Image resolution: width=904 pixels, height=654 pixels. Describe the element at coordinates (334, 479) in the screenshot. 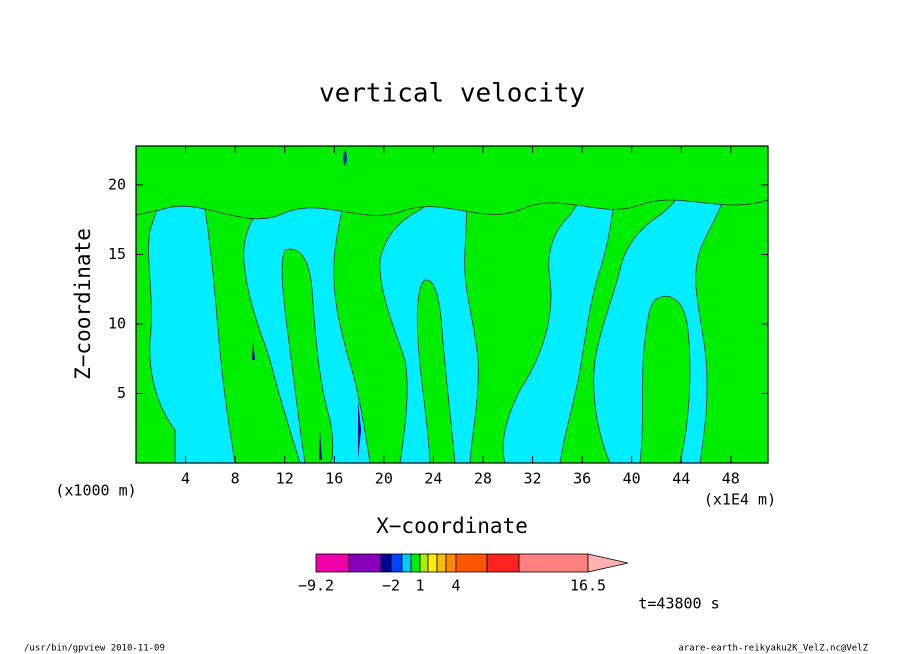

I see `x-tick-label: 16` at that location.